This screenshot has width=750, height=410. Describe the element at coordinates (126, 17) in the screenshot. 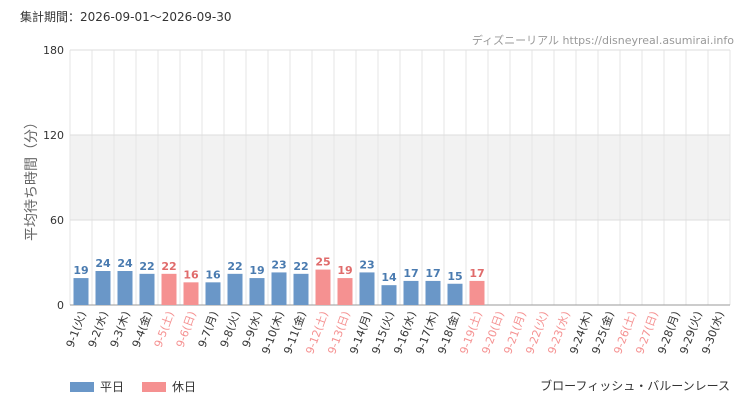

I see `period-label: 集計期間：2026-09-01～2026-09-30` at that location.